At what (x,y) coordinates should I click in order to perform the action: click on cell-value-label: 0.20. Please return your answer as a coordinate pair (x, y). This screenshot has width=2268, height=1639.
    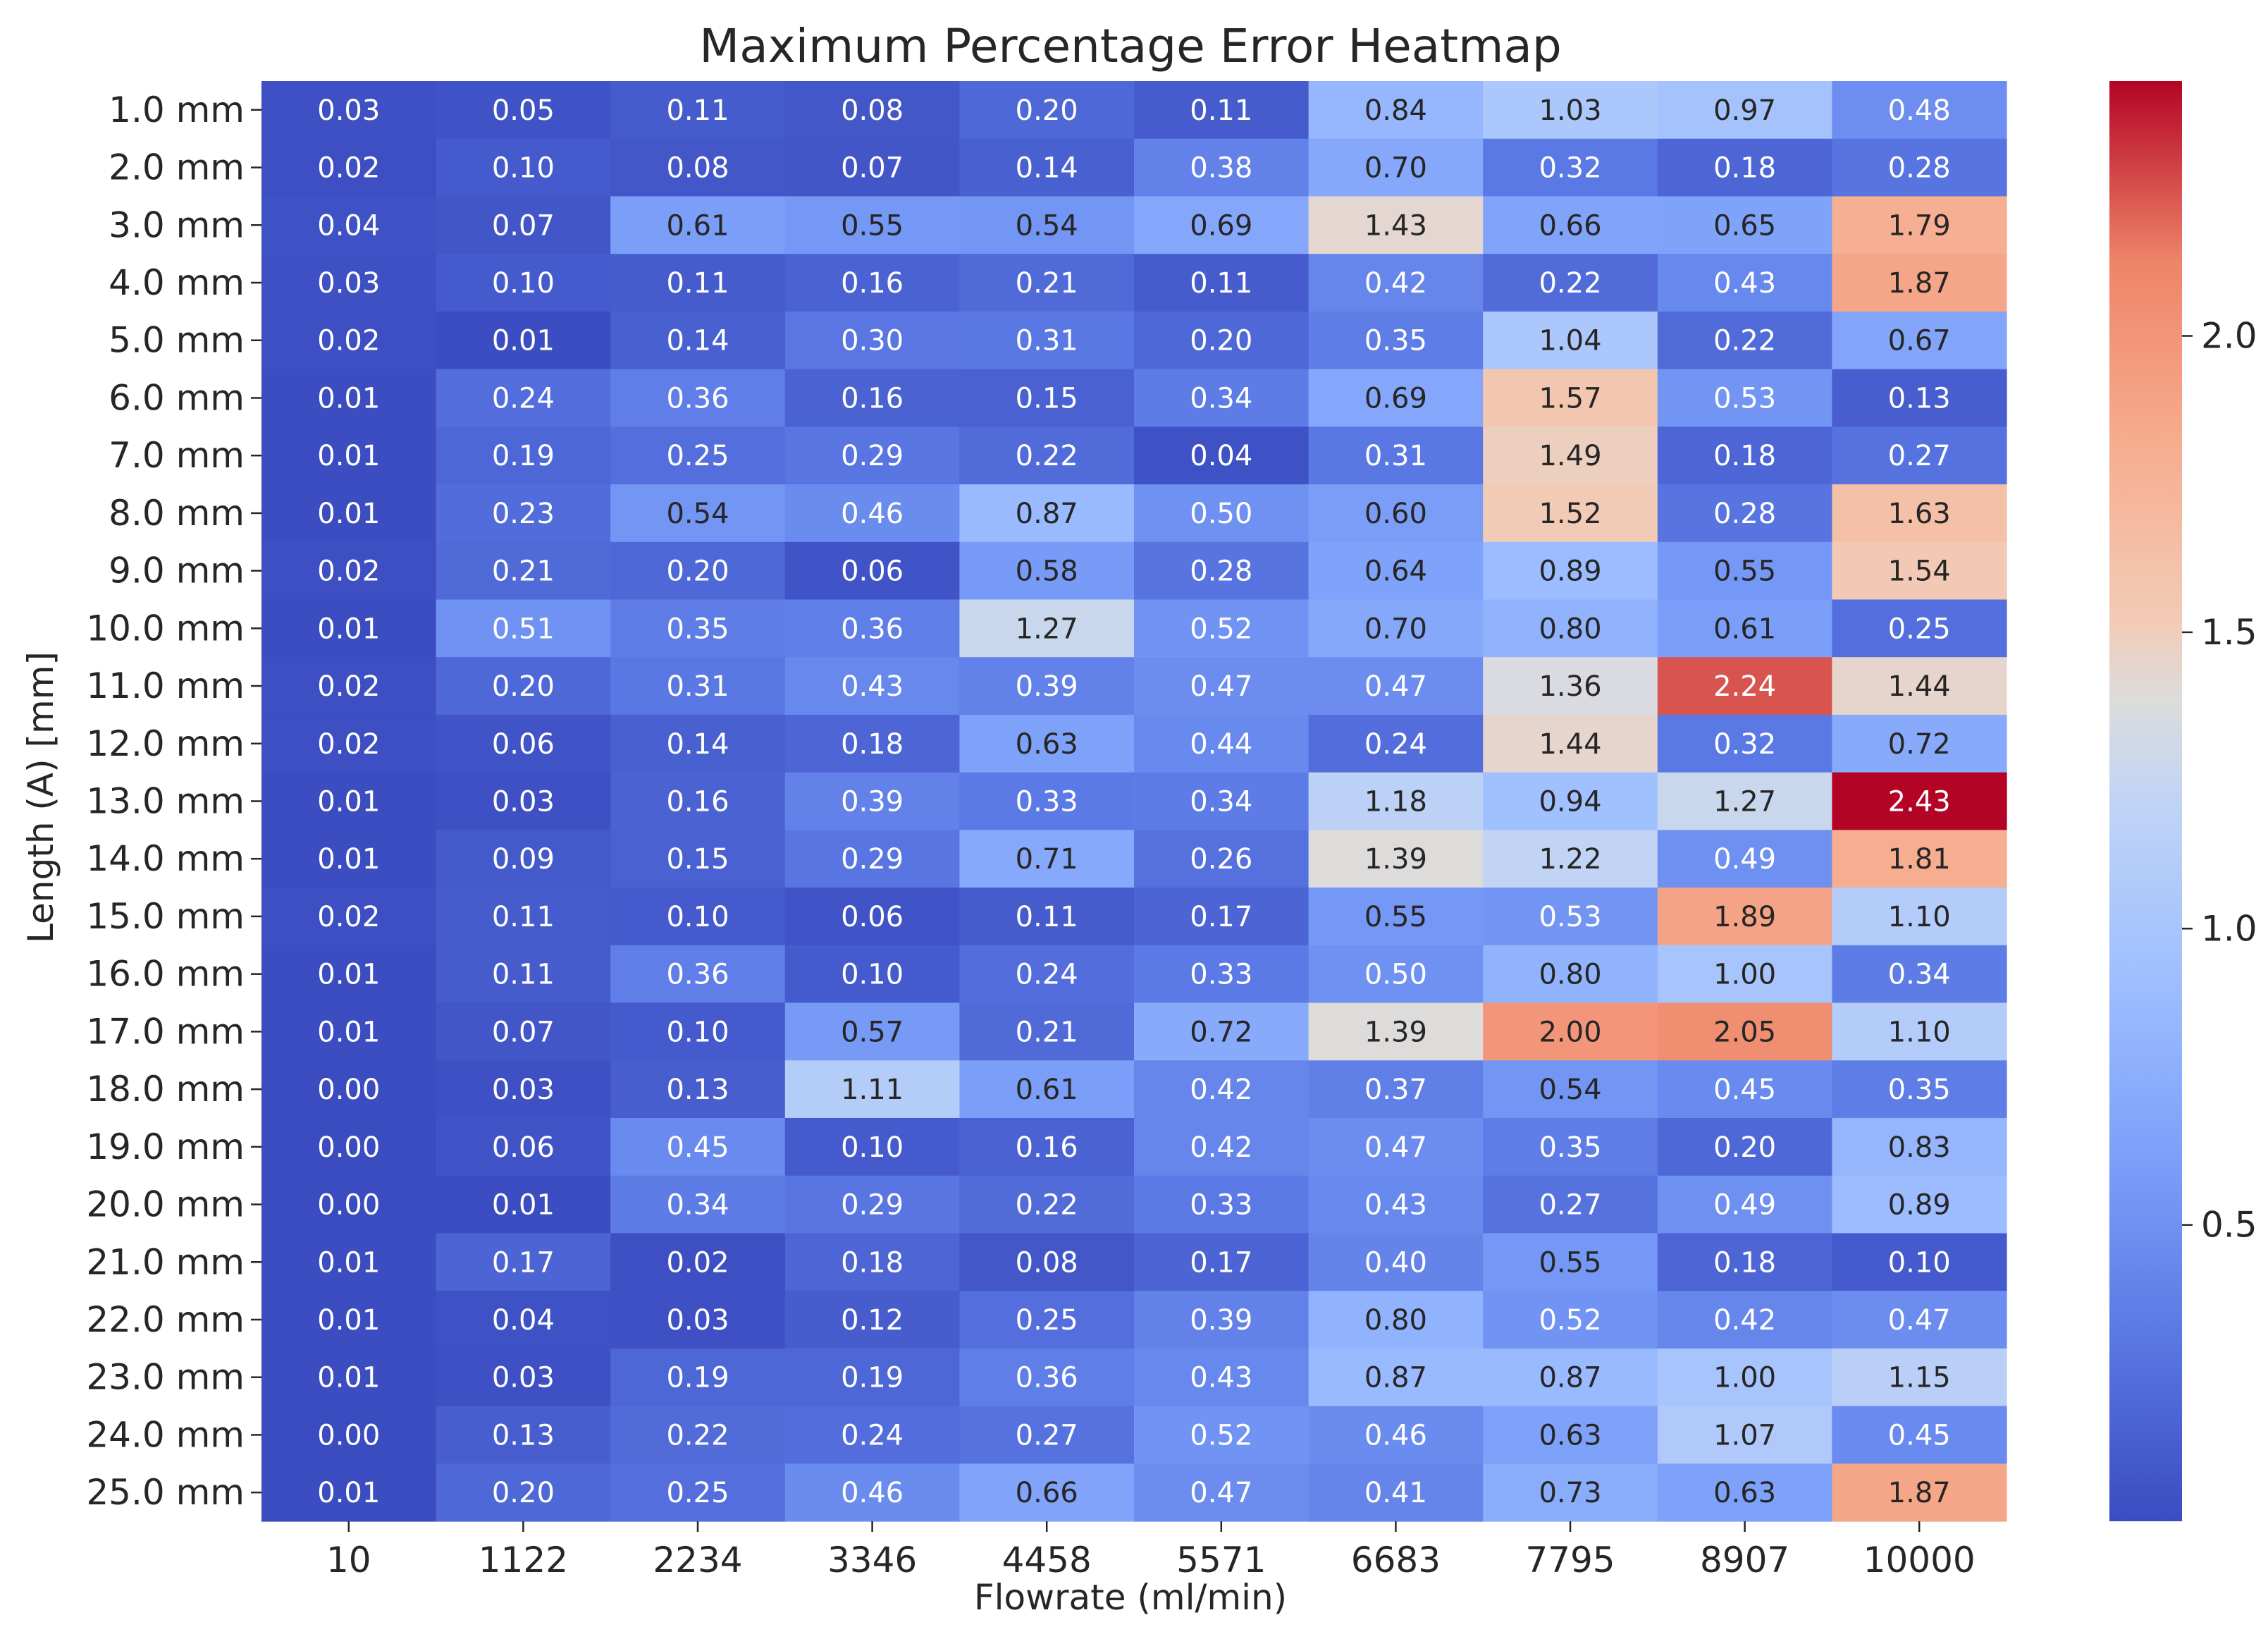
    Looking at the image, I should click on (1744, 1147).